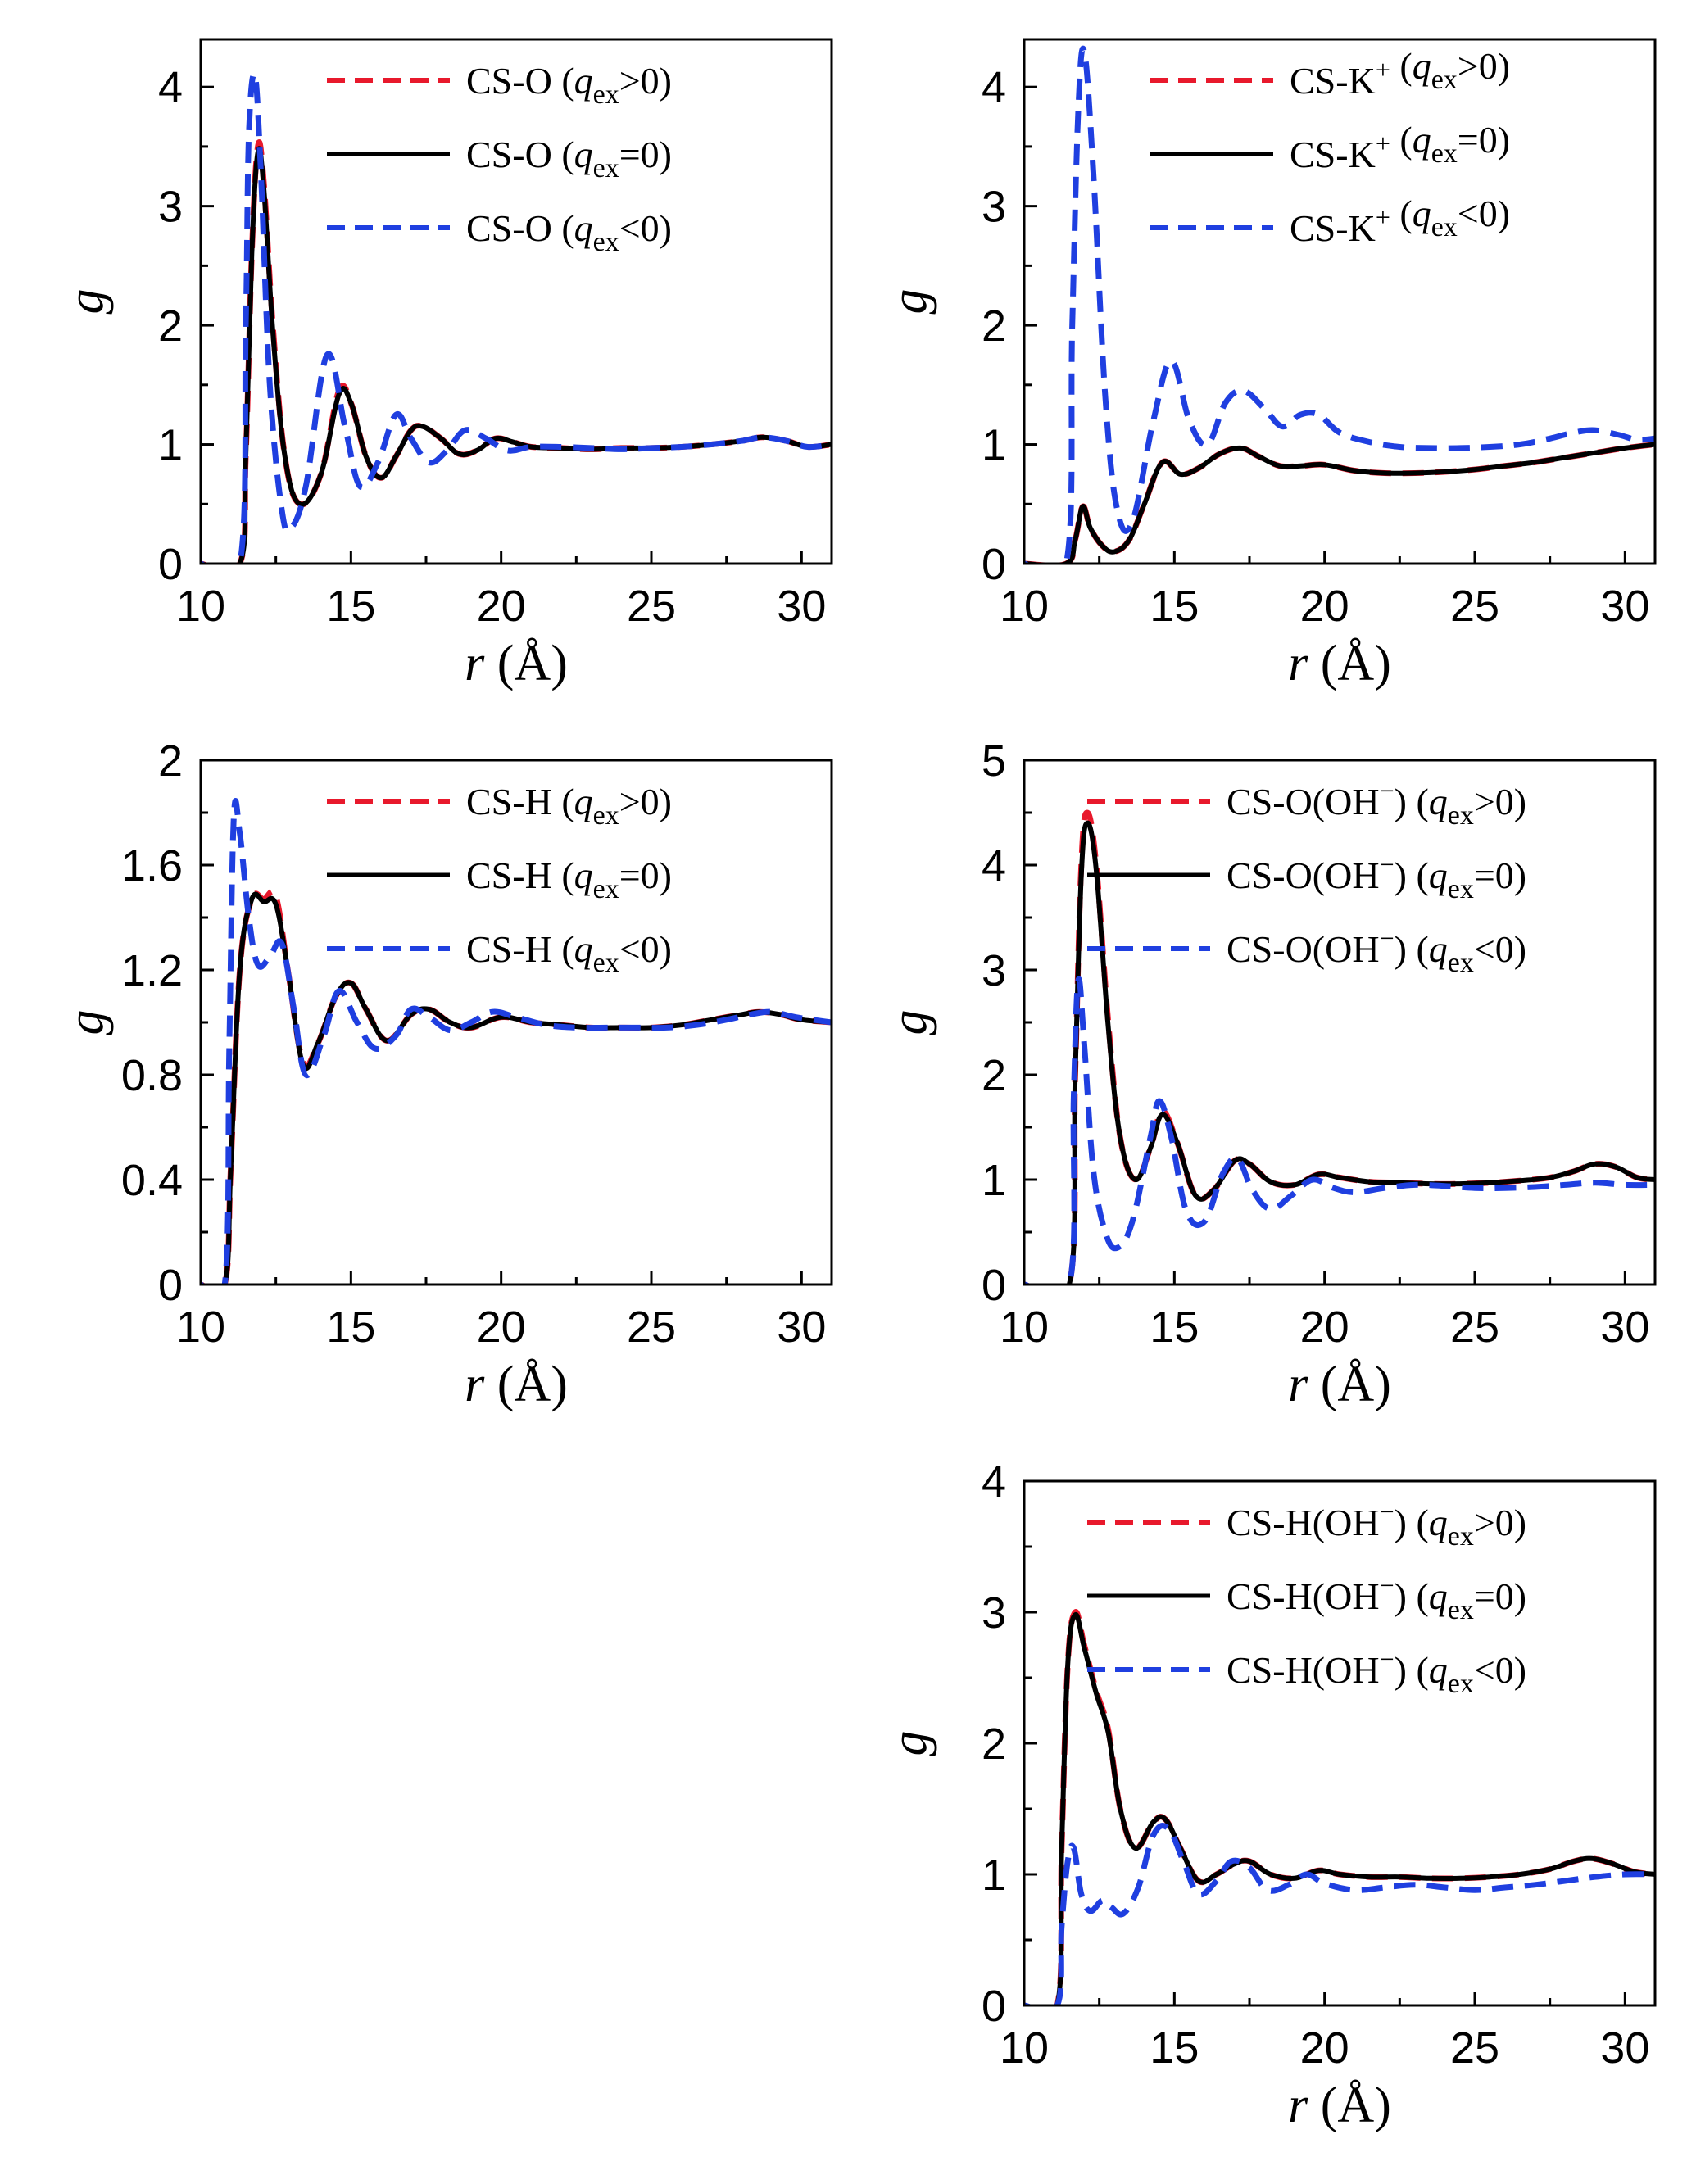 This screenshot has width=1687, height=2184. Describe the element at coordinates (569, 806) in the screenshot. I see `legend-label: CS-H (qex>0)` at that location.